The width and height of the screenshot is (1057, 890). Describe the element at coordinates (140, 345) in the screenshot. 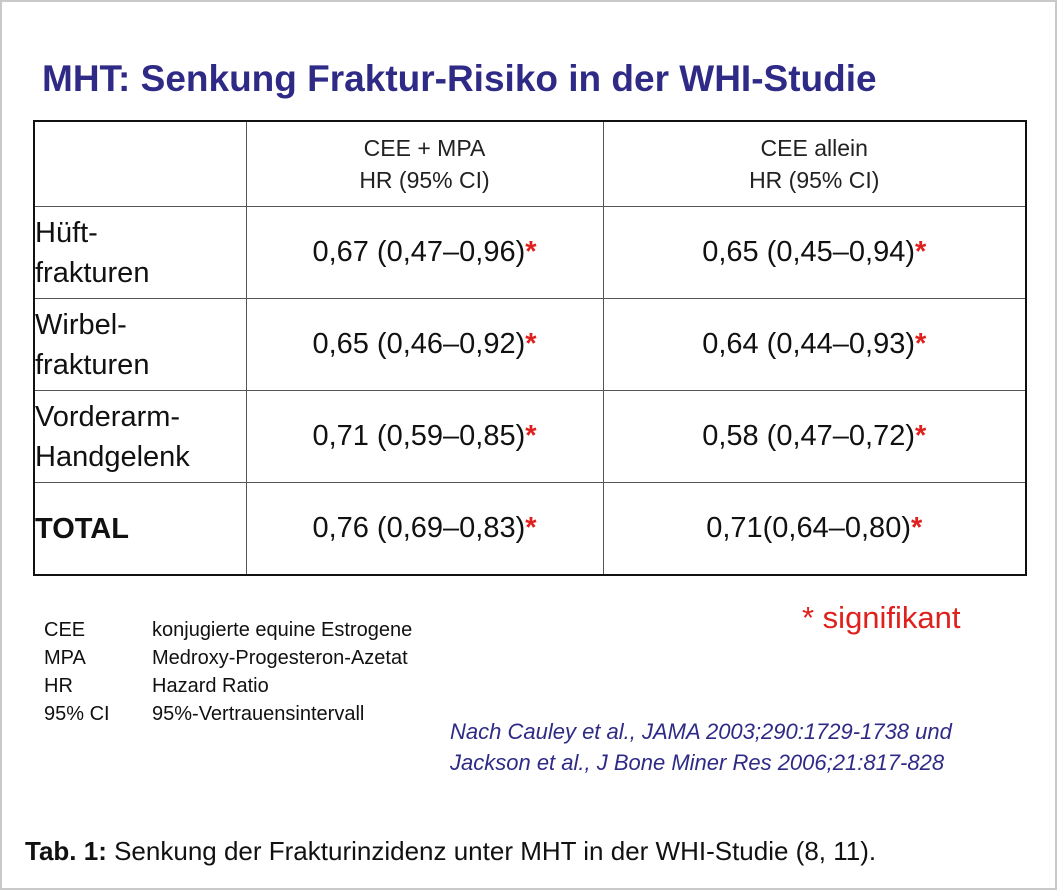

I see `row-label: Wirbel- frakturen` at that location.